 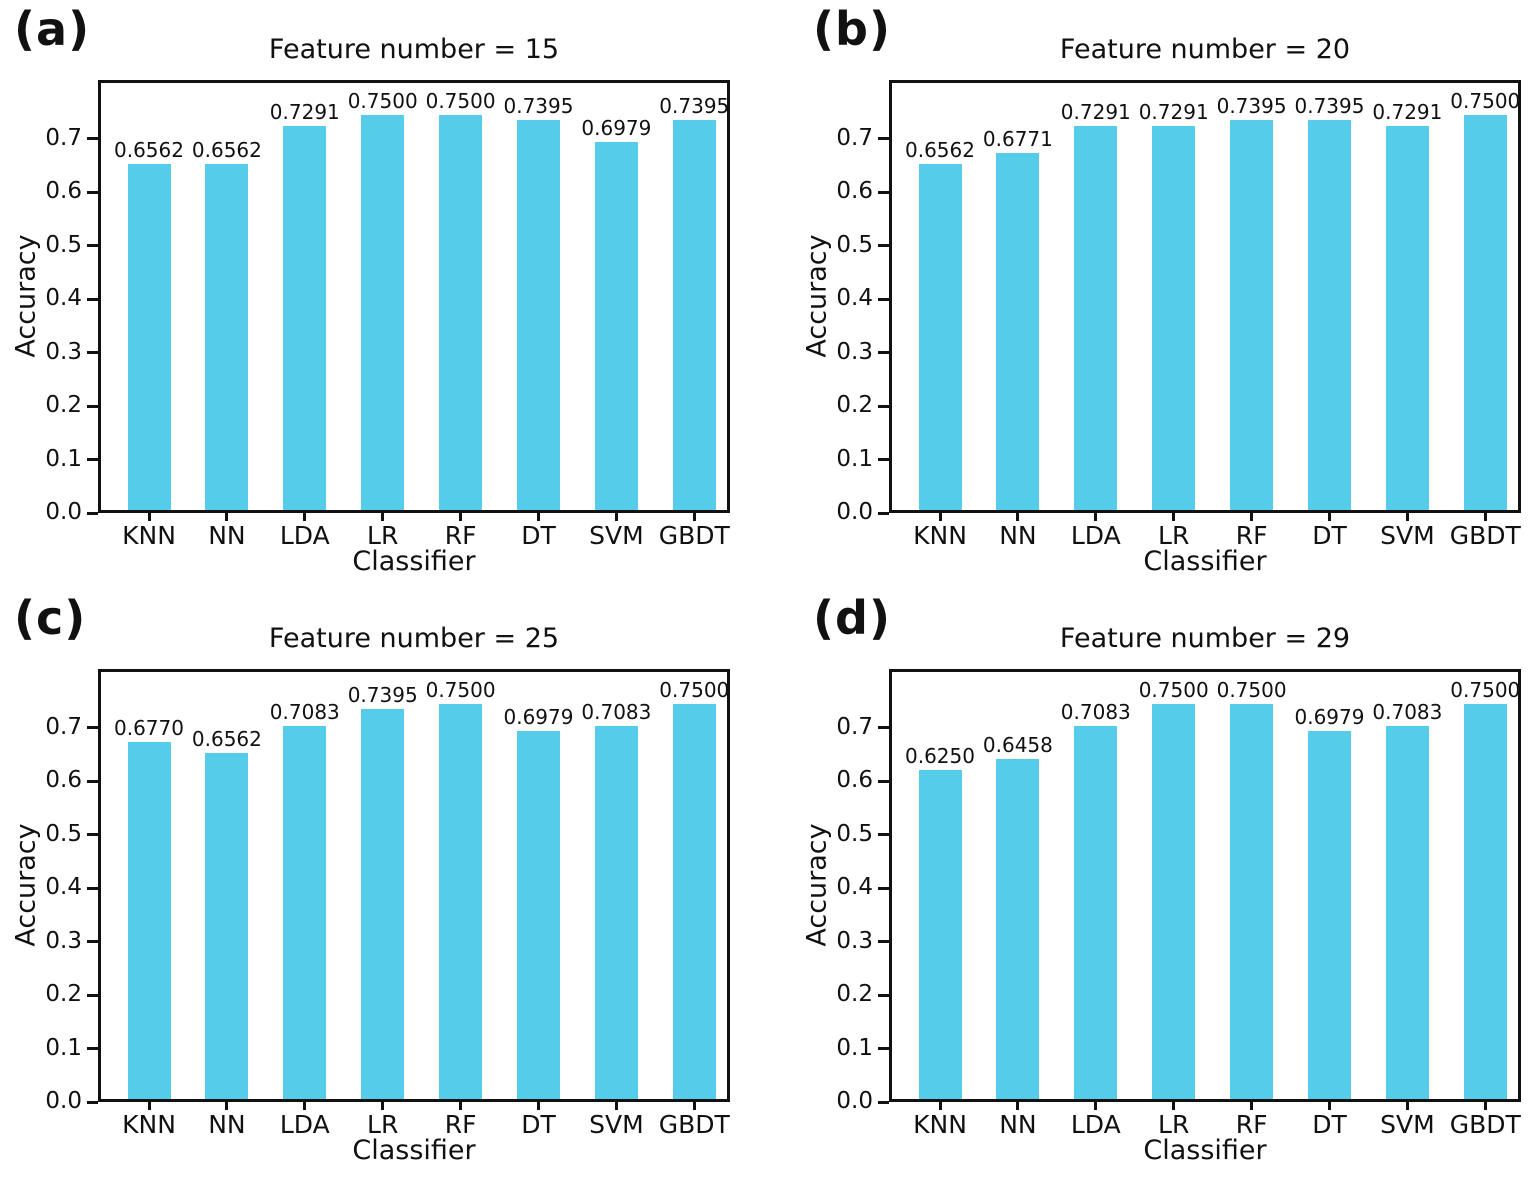 I want to click on y-tick-label: 0.2, so click(x=63, y=405).